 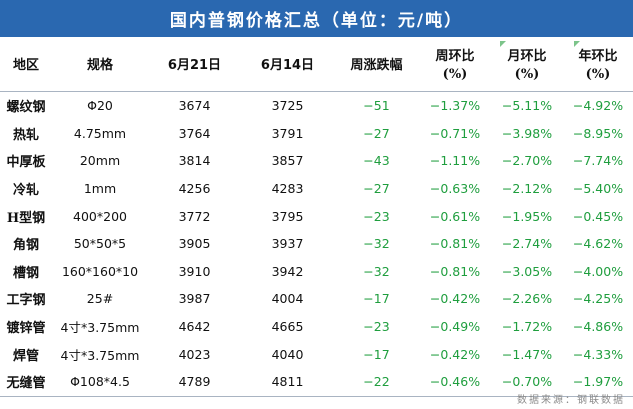 I want to click on table-row: 无缝管 Φ108*4.5 4789 4811 −22 −0.46% −0.70% −1.97%, so click(x=316, y=382).